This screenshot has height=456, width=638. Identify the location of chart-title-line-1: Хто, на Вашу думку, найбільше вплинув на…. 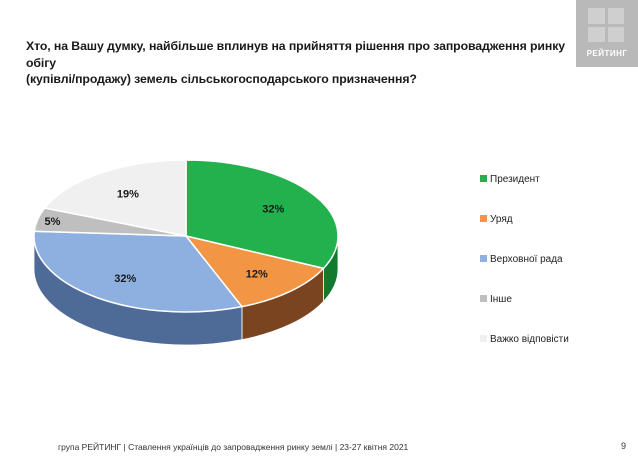
(295, 54).